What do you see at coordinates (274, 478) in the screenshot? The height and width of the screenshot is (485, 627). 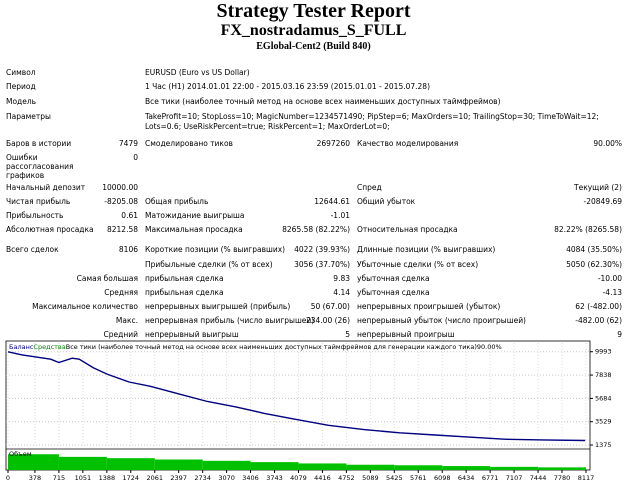 I see `x-tick-label: 3743` at bounding box center [274, 478].